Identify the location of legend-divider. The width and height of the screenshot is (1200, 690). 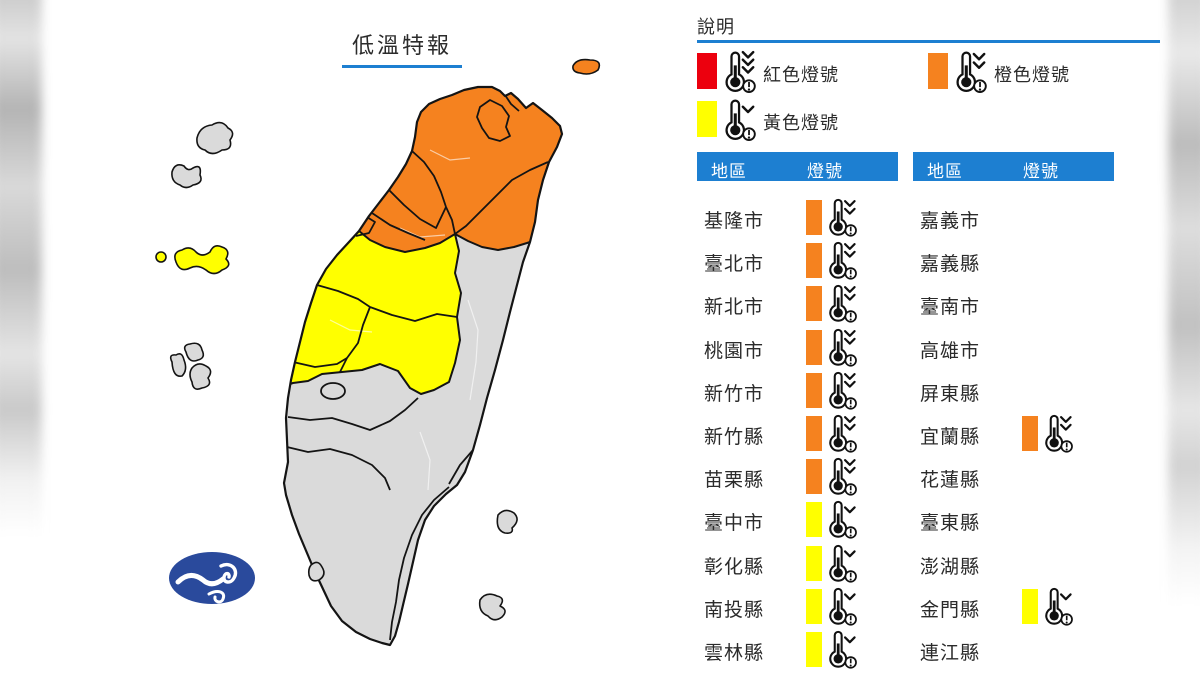
(928, 41).